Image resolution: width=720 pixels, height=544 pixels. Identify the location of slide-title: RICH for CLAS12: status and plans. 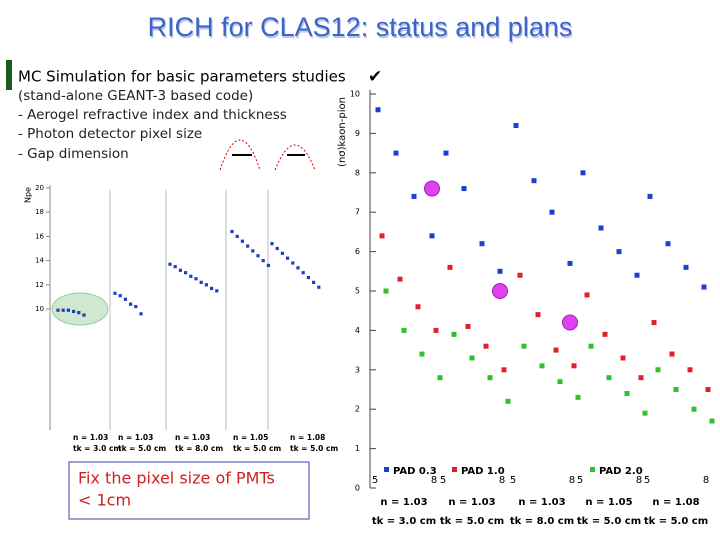
(360, 27).